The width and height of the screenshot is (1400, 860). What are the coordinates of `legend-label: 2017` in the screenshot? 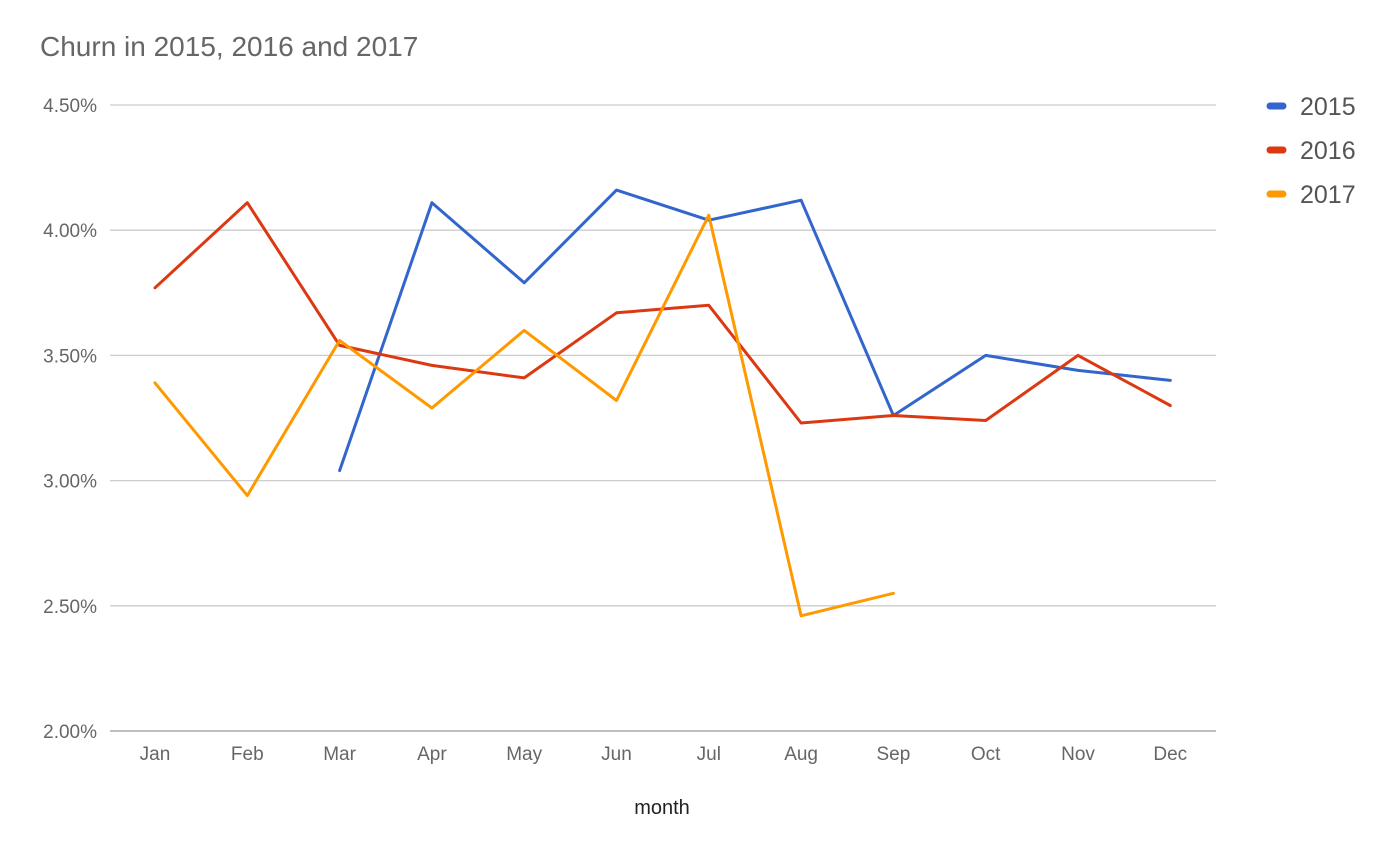 It's located at (1328, 195).